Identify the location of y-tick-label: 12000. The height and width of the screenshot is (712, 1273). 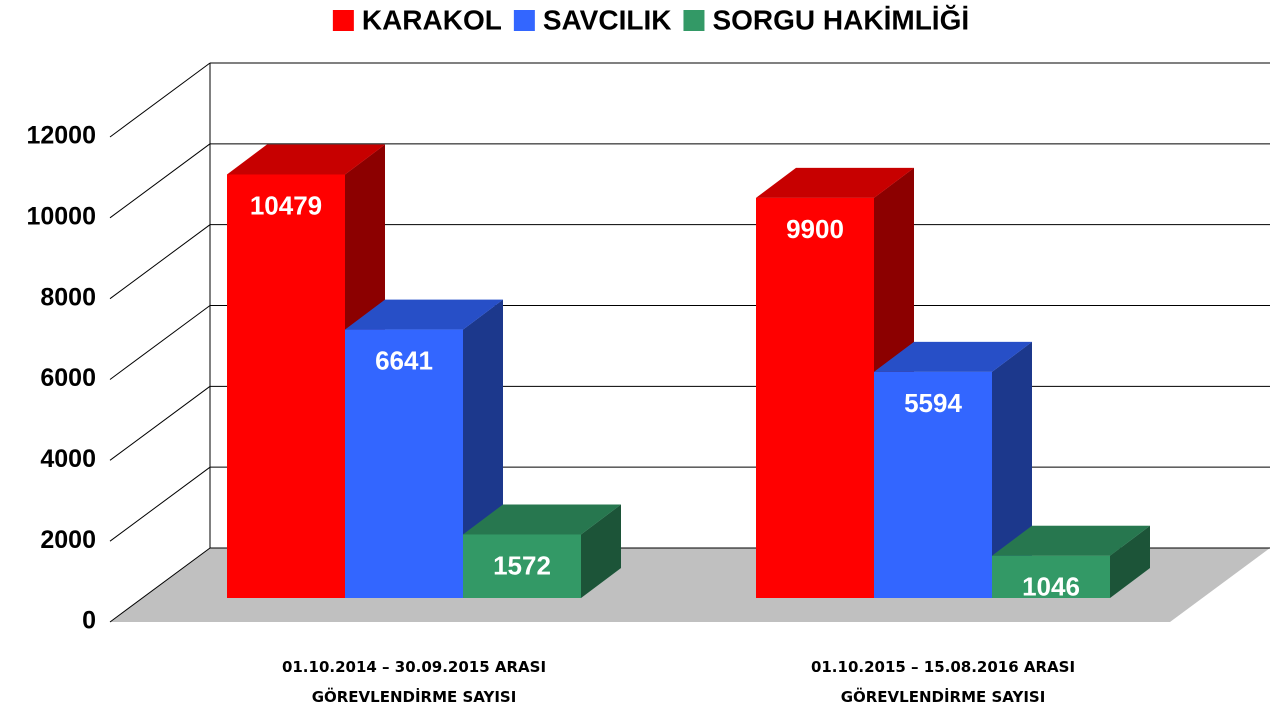
(61, 136).